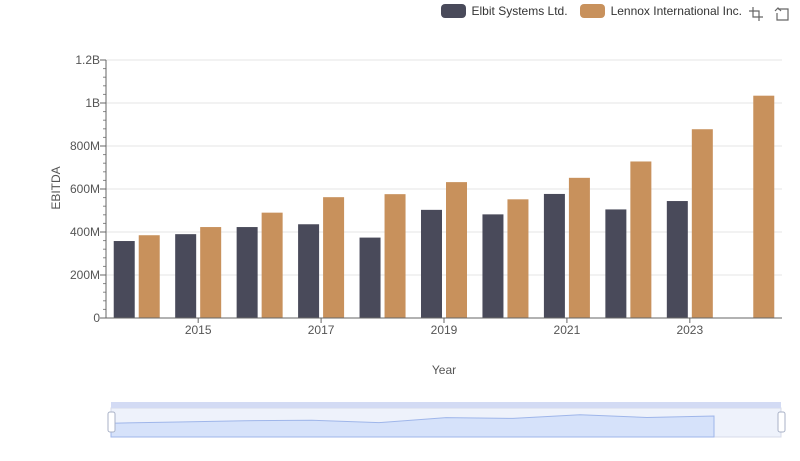 This screenshot has height=461, width=800. I want to click on y-tick-label: 1.2B, so click(87, 60).